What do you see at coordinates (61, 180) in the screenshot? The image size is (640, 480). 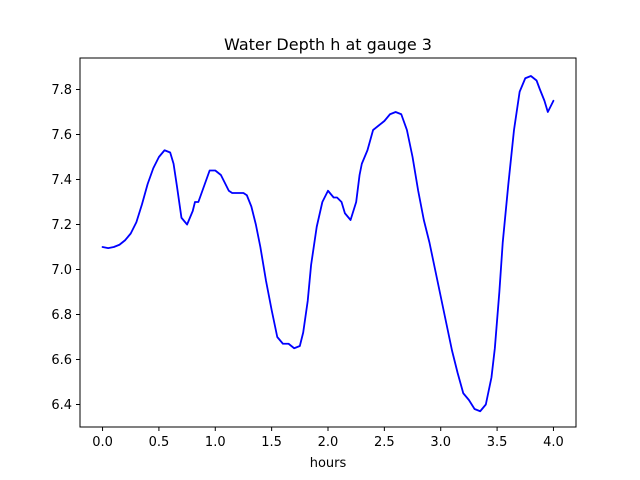 I see `y-tick-label: 7.4` at bounding box center [61, 180].